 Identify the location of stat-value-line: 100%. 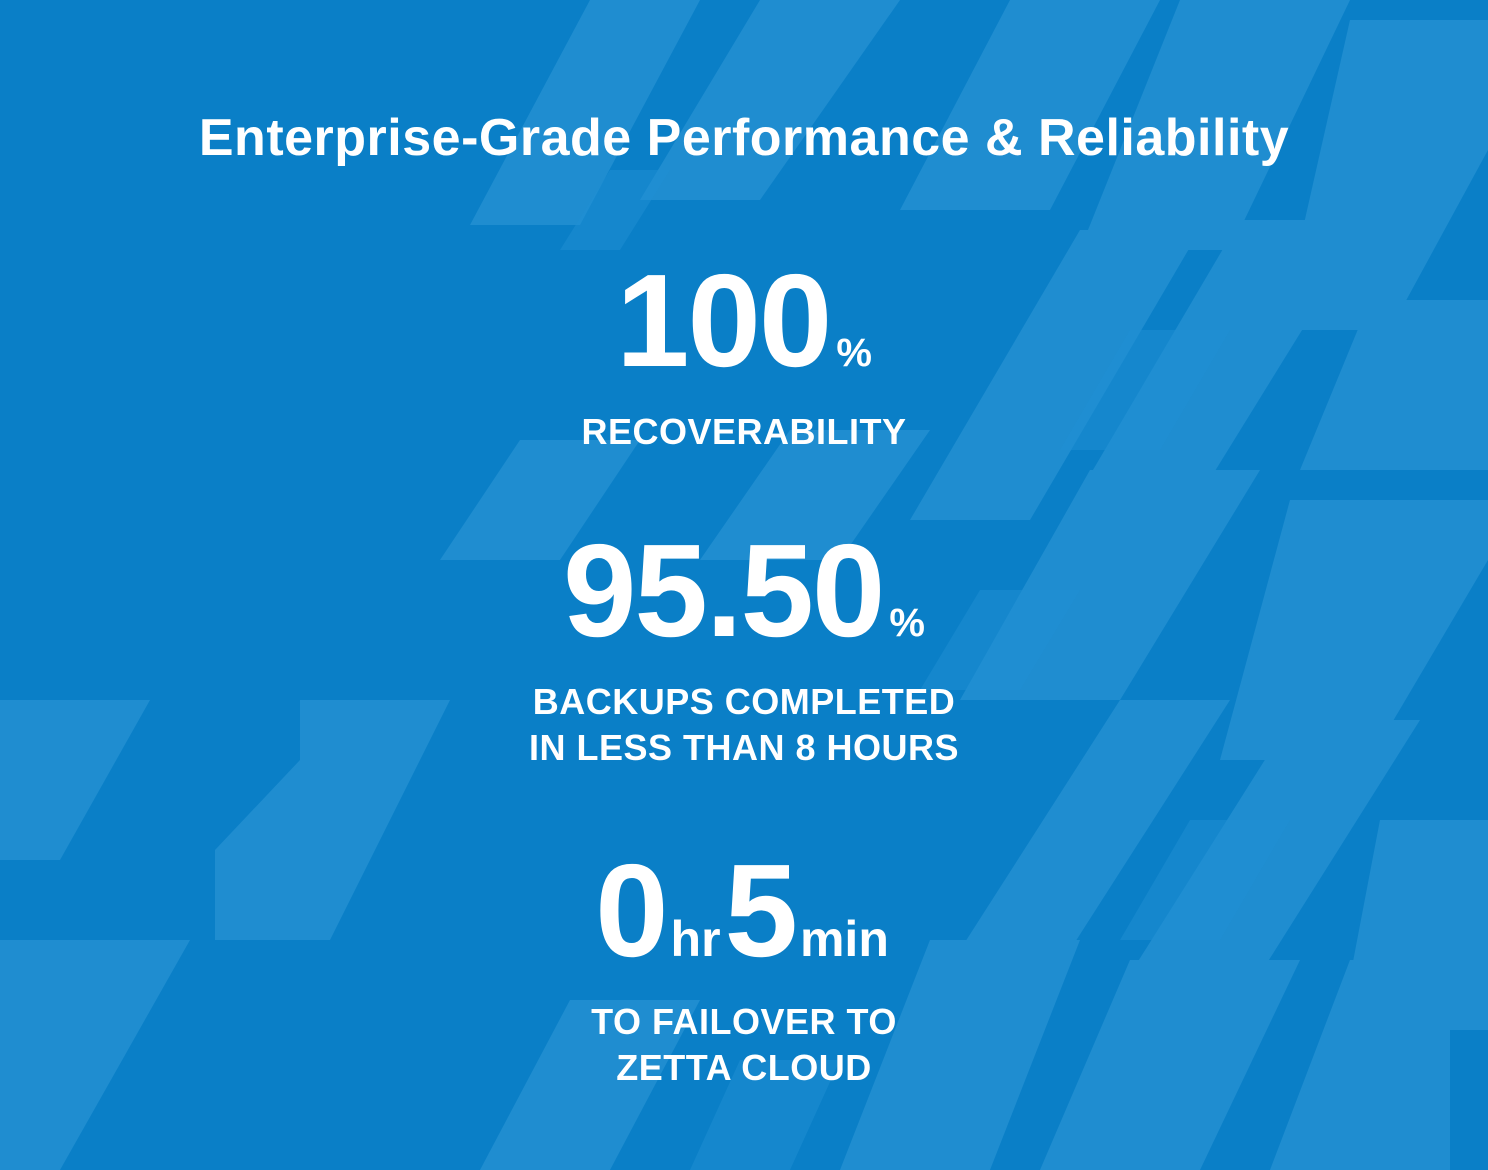
(744, 321).